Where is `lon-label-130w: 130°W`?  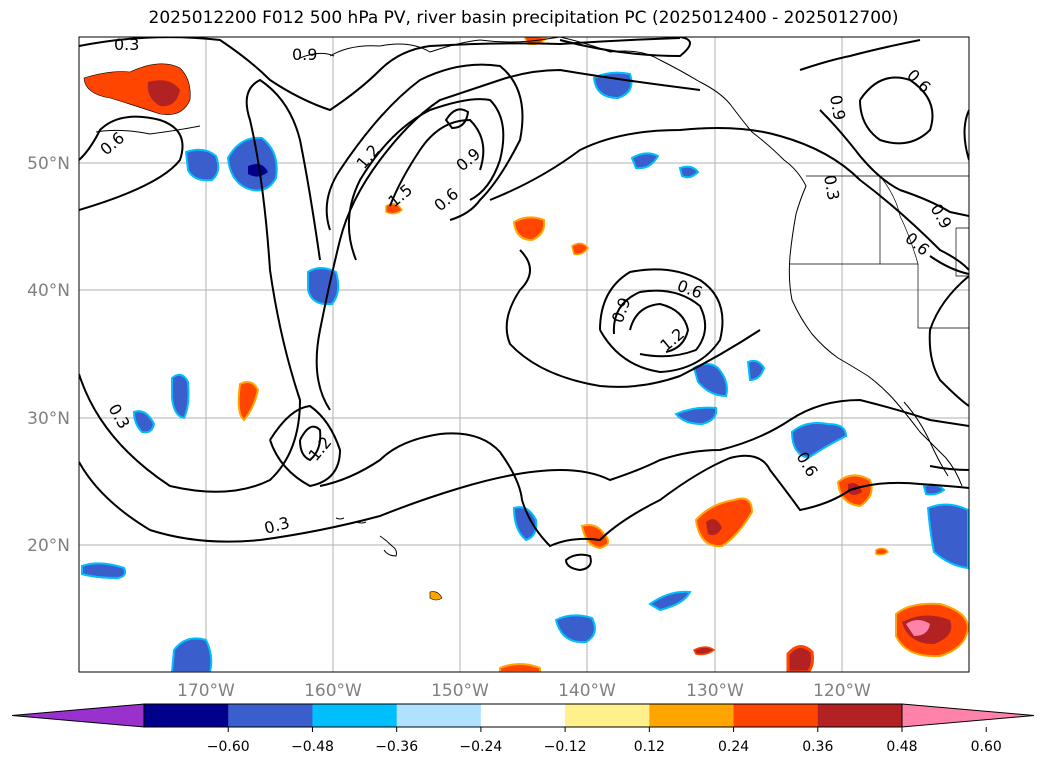
lon-label-130w: 130°W is located at coordinates (715, 691).